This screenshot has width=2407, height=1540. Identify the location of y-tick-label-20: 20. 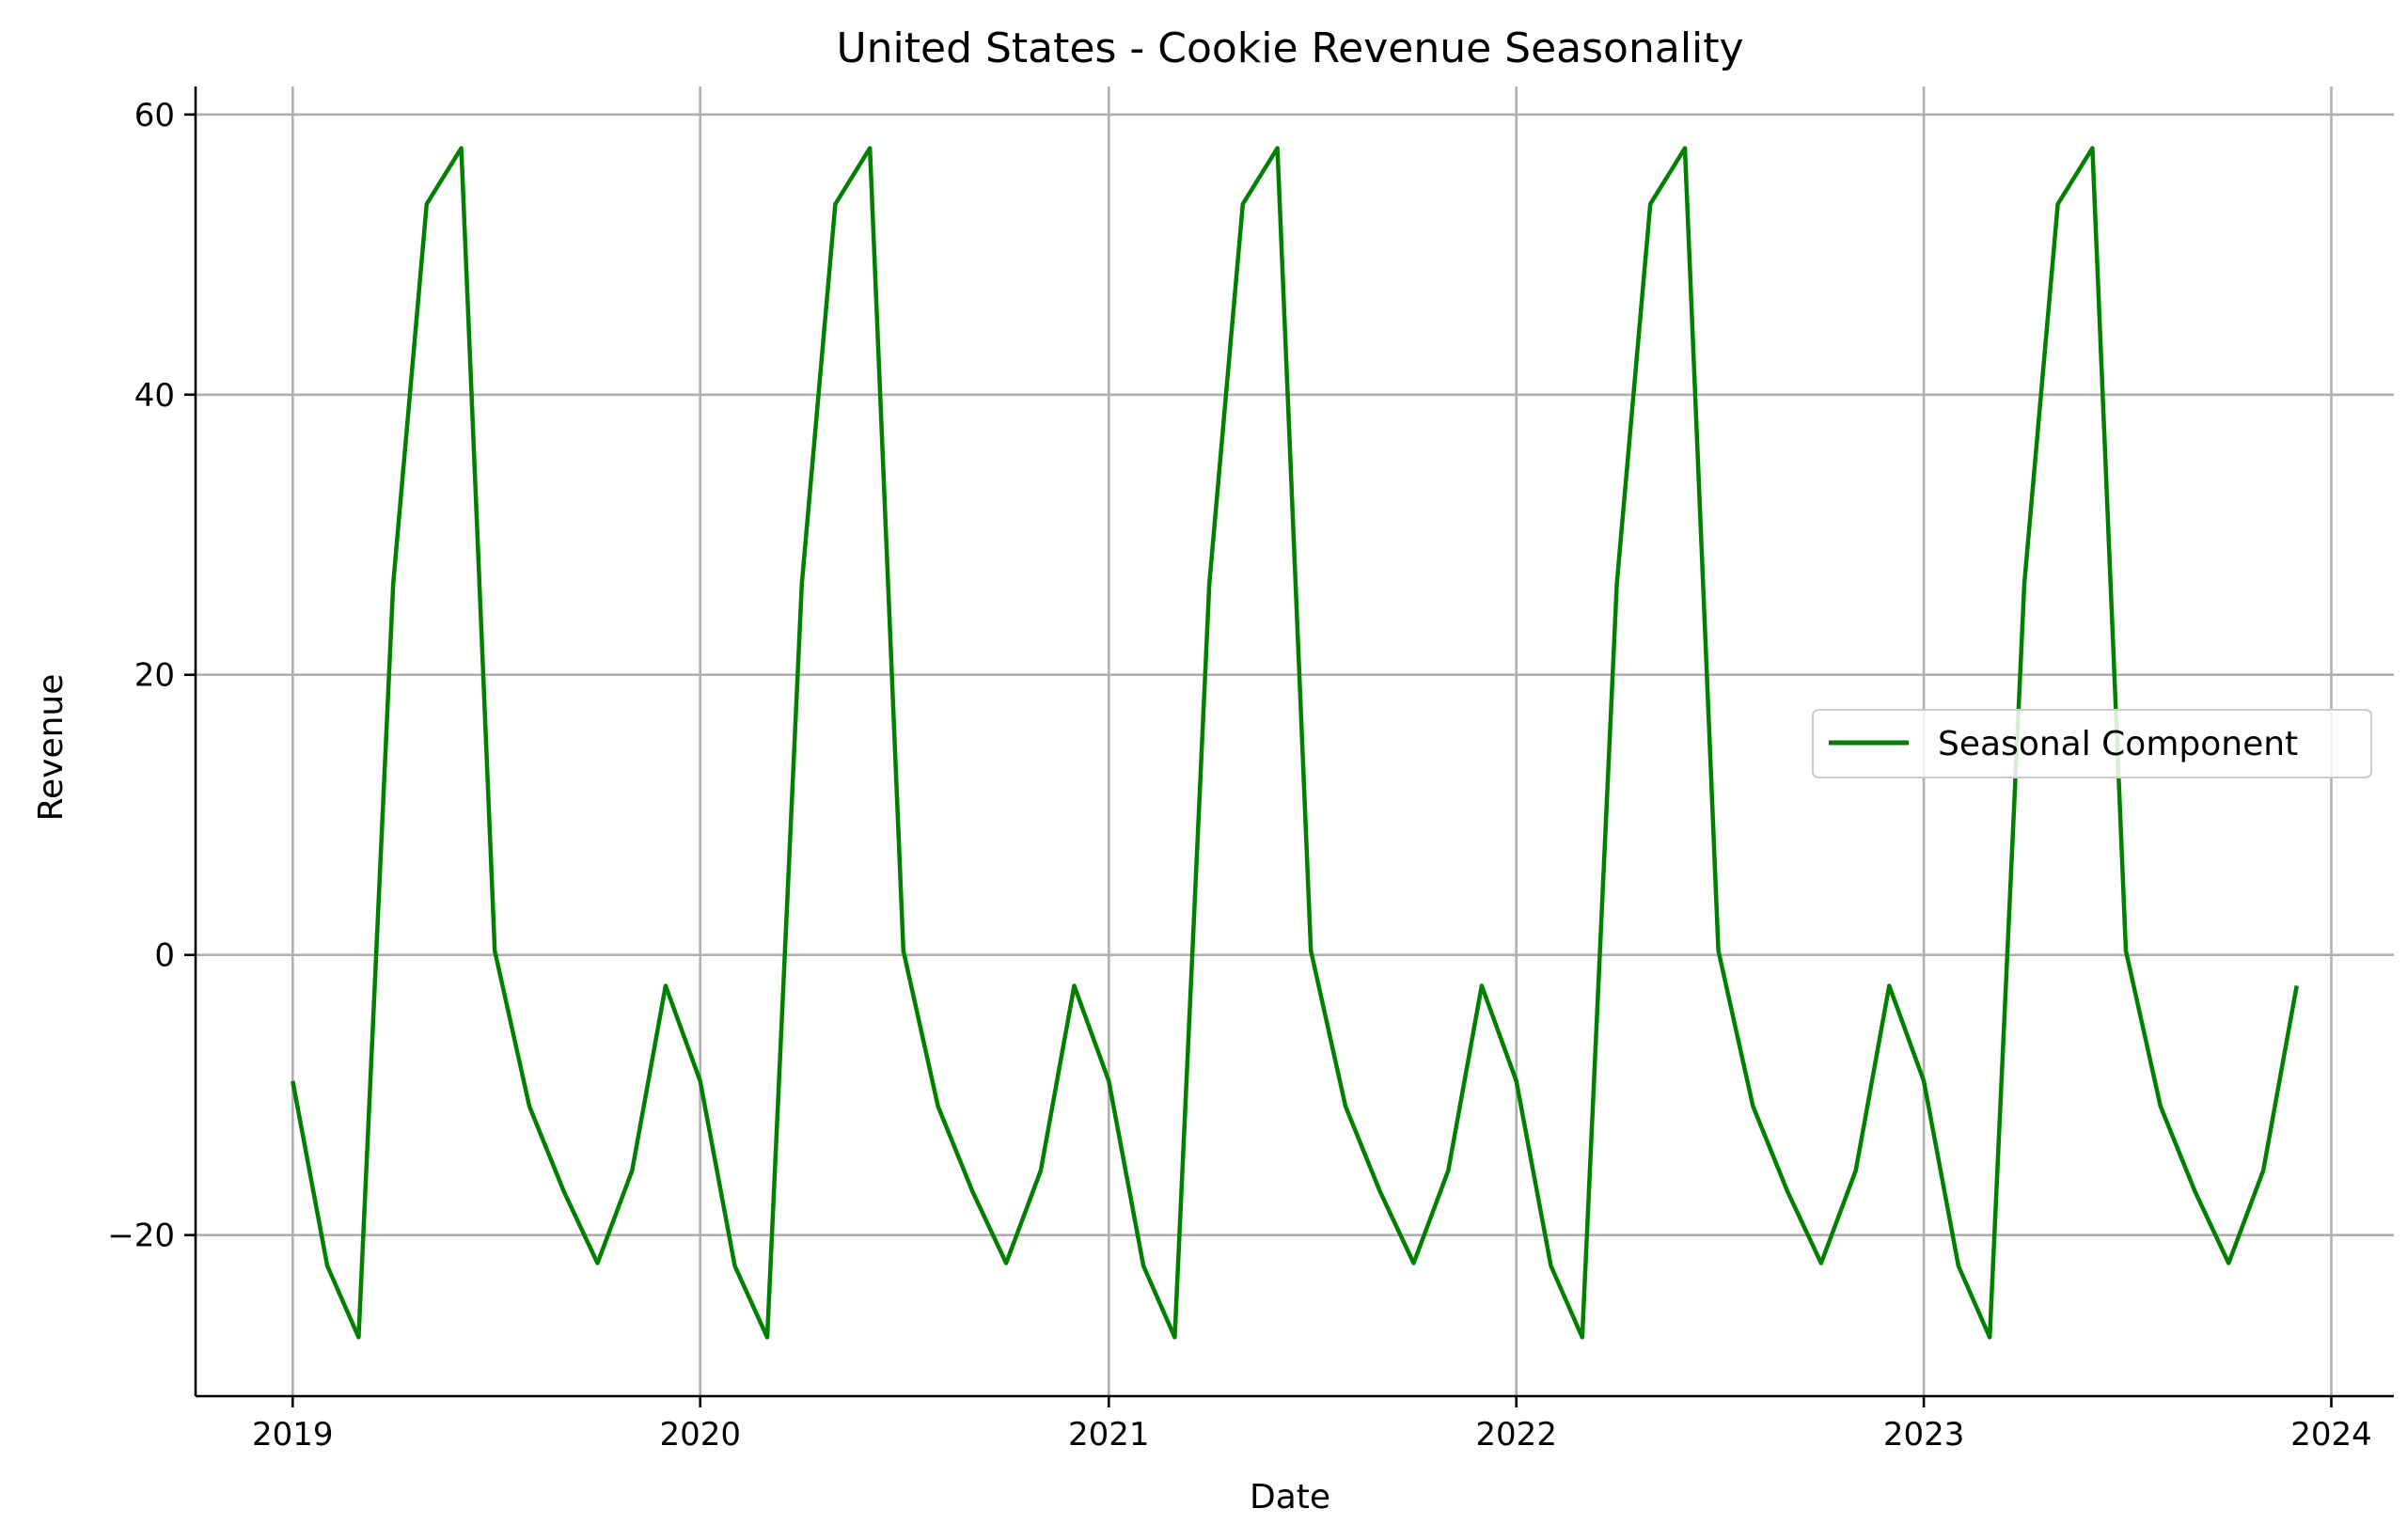
(154, 676).